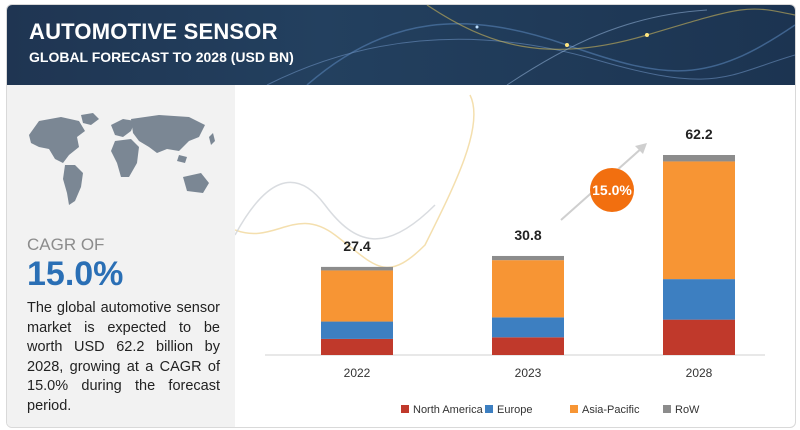  What do you see at coordinates (667, 409) in the screenshot?
I see `legend-swatch-row` at bounding box center [667, 409].